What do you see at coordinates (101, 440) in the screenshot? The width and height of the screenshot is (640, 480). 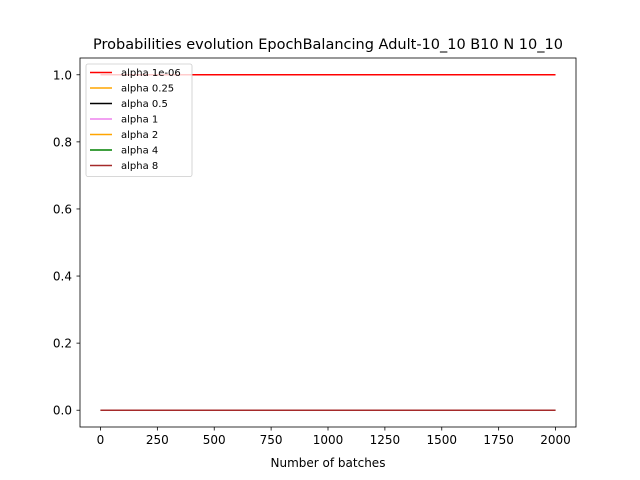 I see `x-tick-label: 0` at bounding box center [101, 440].